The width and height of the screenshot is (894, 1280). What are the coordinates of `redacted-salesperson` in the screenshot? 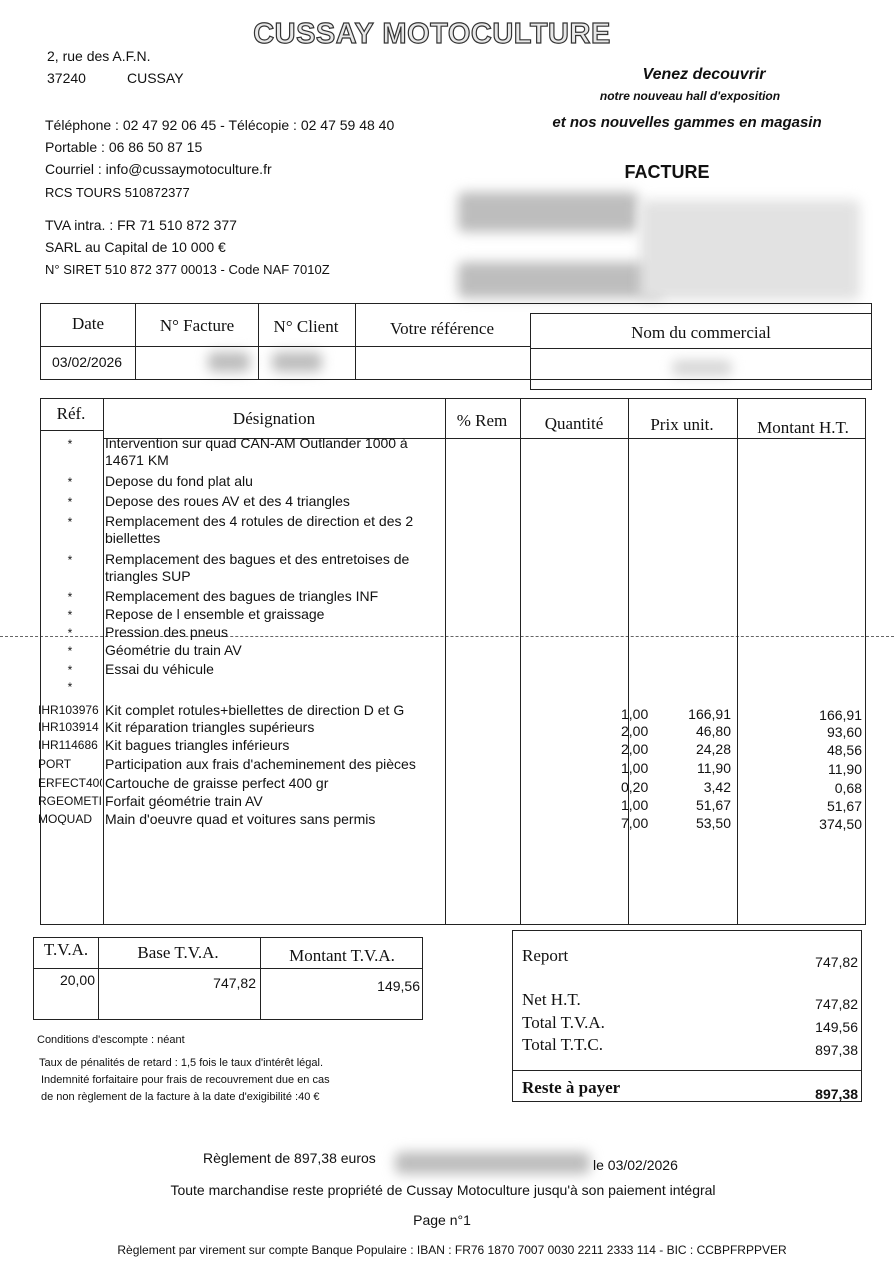 It's located at (702, 368).